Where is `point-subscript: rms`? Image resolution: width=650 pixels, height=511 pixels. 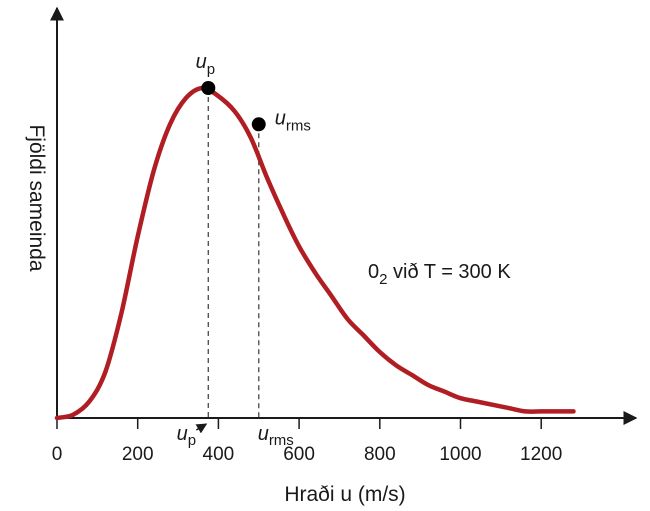 point-subscript: rms is located at coordinates (298, 125).